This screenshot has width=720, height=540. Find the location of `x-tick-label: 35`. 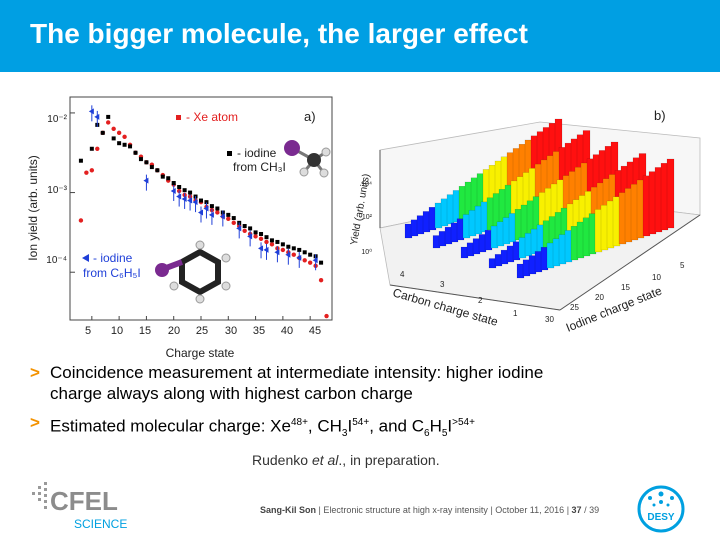

x-tick-label: 35 is located at coordinates (259, 331).